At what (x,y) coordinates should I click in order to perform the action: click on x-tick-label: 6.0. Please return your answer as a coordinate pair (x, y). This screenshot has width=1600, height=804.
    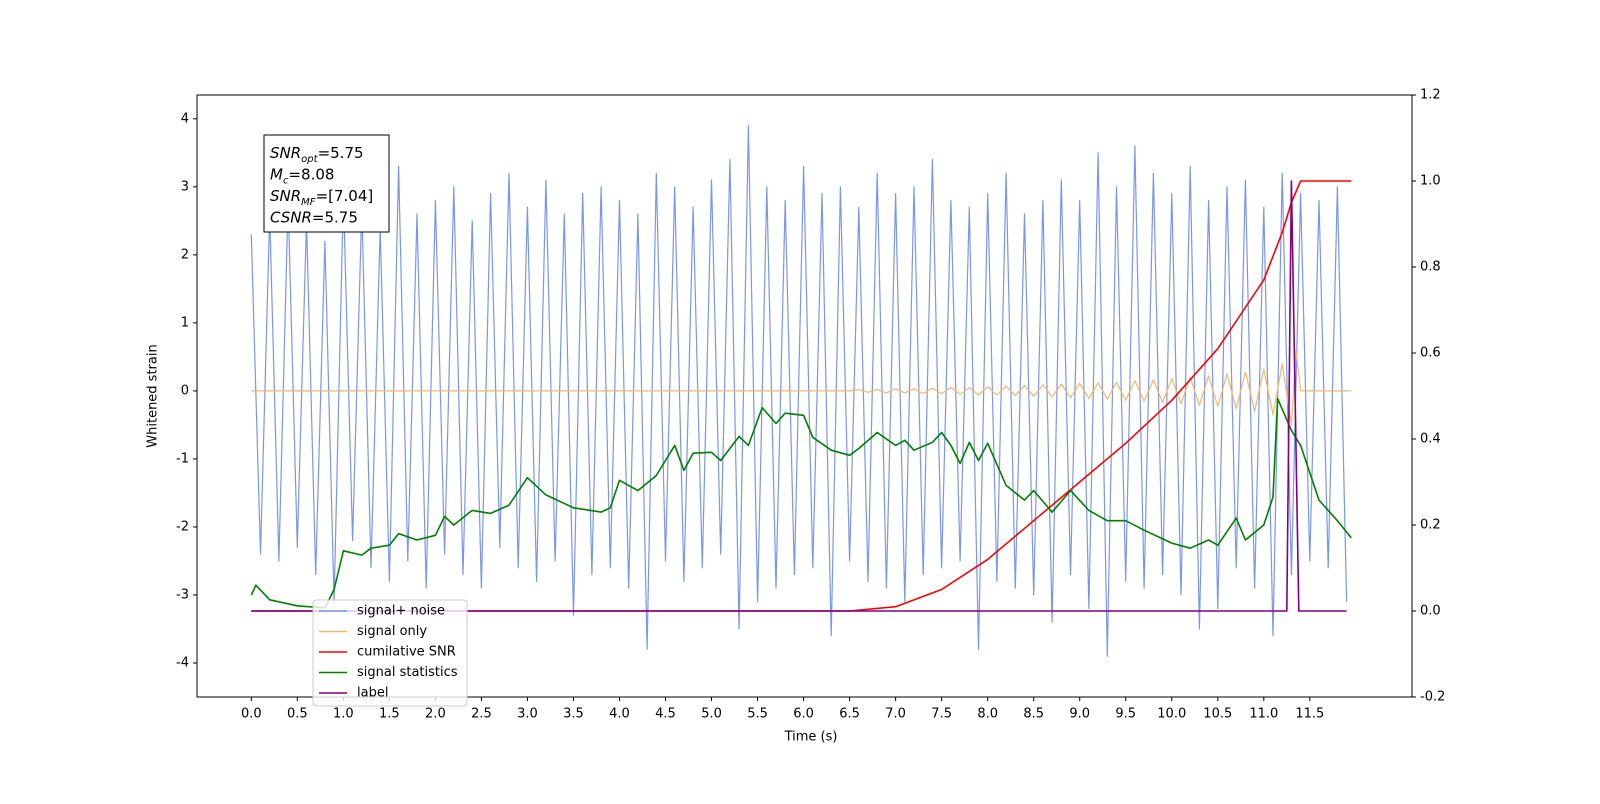
    Looking at the image, I should click on (803, 714).